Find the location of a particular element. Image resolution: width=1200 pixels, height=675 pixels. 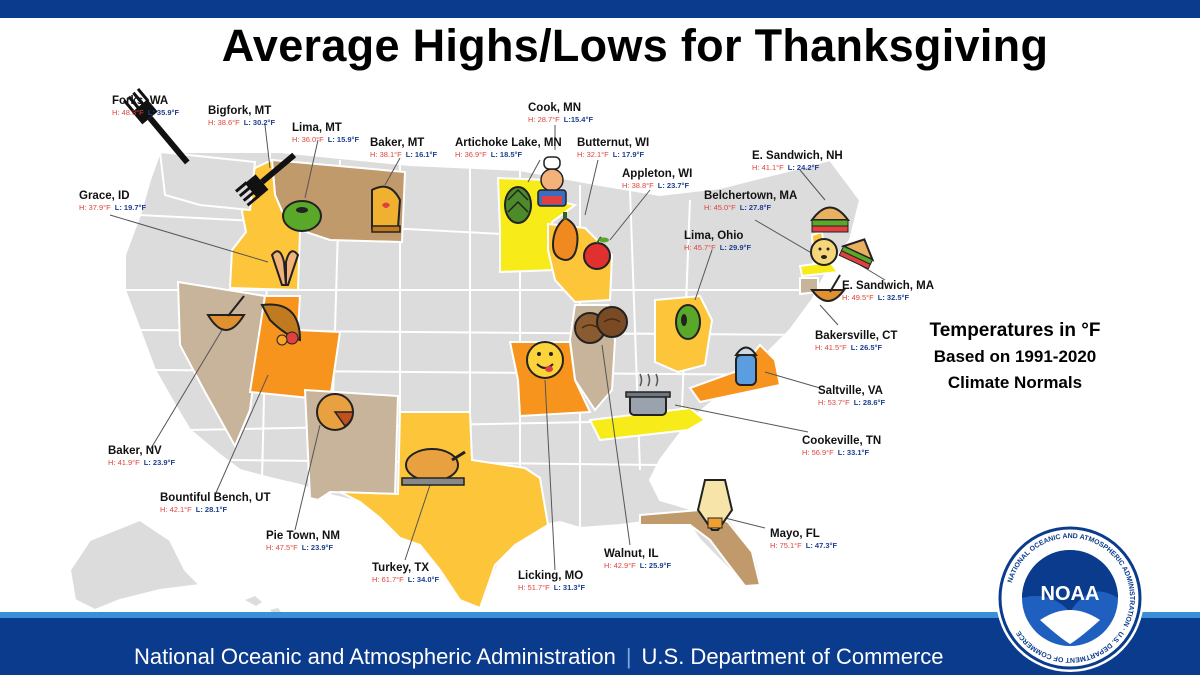

artichoke-icon is located at coordinates (518, 205).